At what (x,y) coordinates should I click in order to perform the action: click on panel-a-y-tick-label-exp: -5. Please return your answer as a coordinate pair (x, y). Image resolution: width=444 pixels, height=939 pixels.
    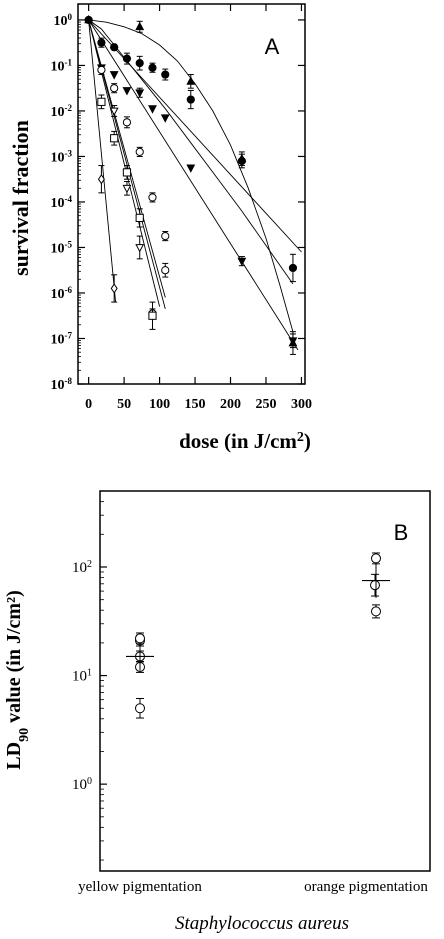
    Looking at the image, I should click on (69, 244).